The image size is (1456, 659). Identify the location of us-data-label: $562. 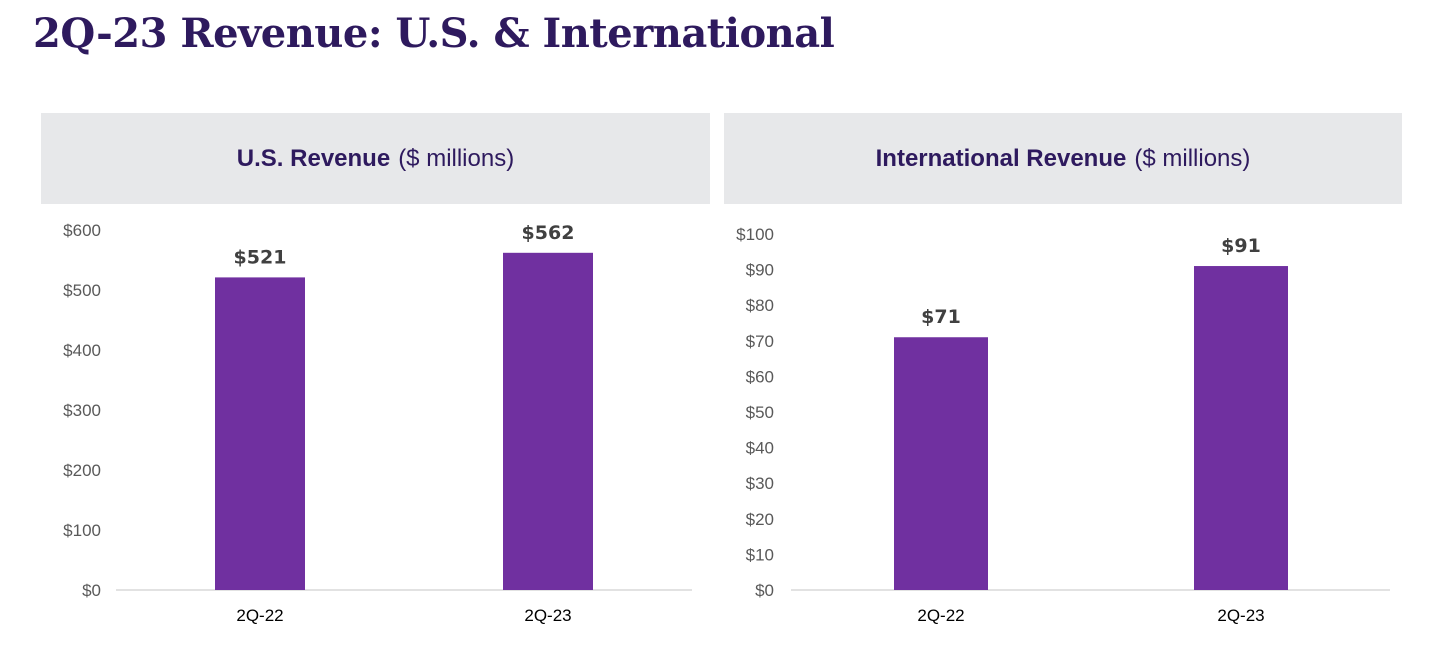
(548, 233).